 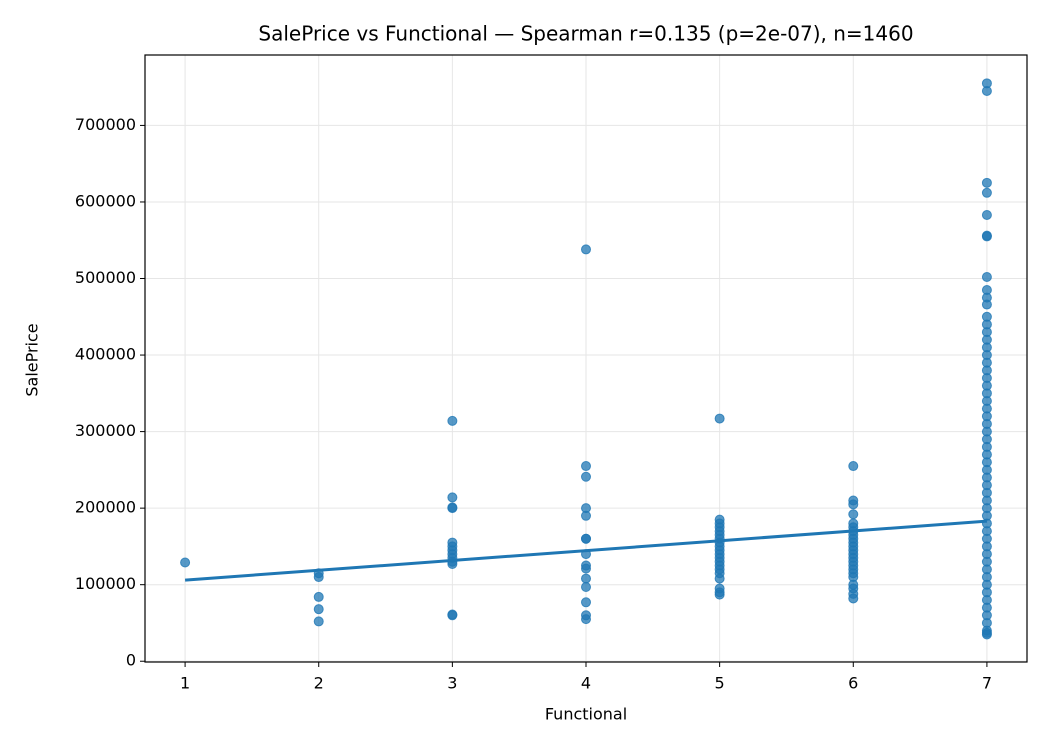 What do you see at coordinates (586, 550) in the screenshot?
I see `regression-line` at bounding box center [586, 550].